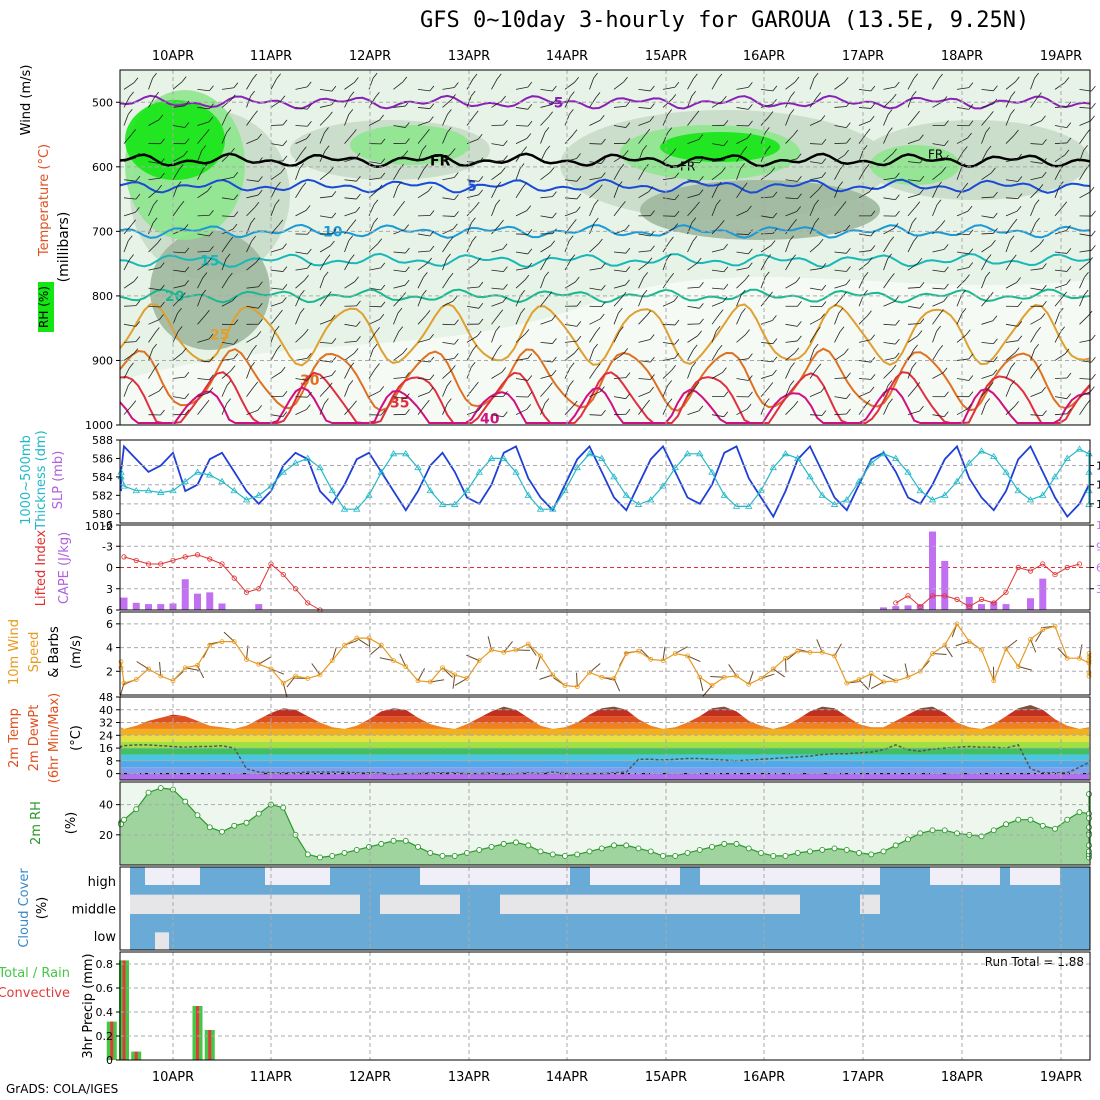 The height and width of the screenshot is (1100, 1100). I want to click on date-label-top: 15APR, so click(666, 56).